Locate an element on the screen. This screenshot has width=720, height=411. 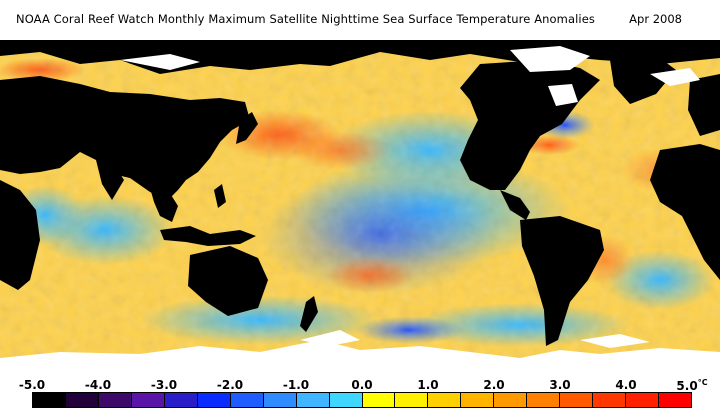
legend-tick-label: 2.0 is located at coordinates (494, 385).